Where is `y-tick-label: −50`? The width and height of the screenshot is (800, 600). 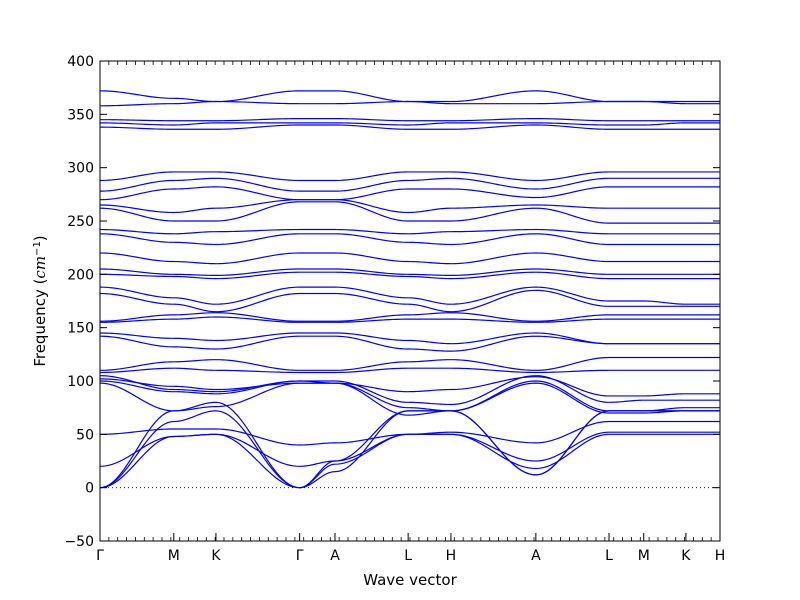
y-tick-label: −50 is located at coordinates (79, 542).